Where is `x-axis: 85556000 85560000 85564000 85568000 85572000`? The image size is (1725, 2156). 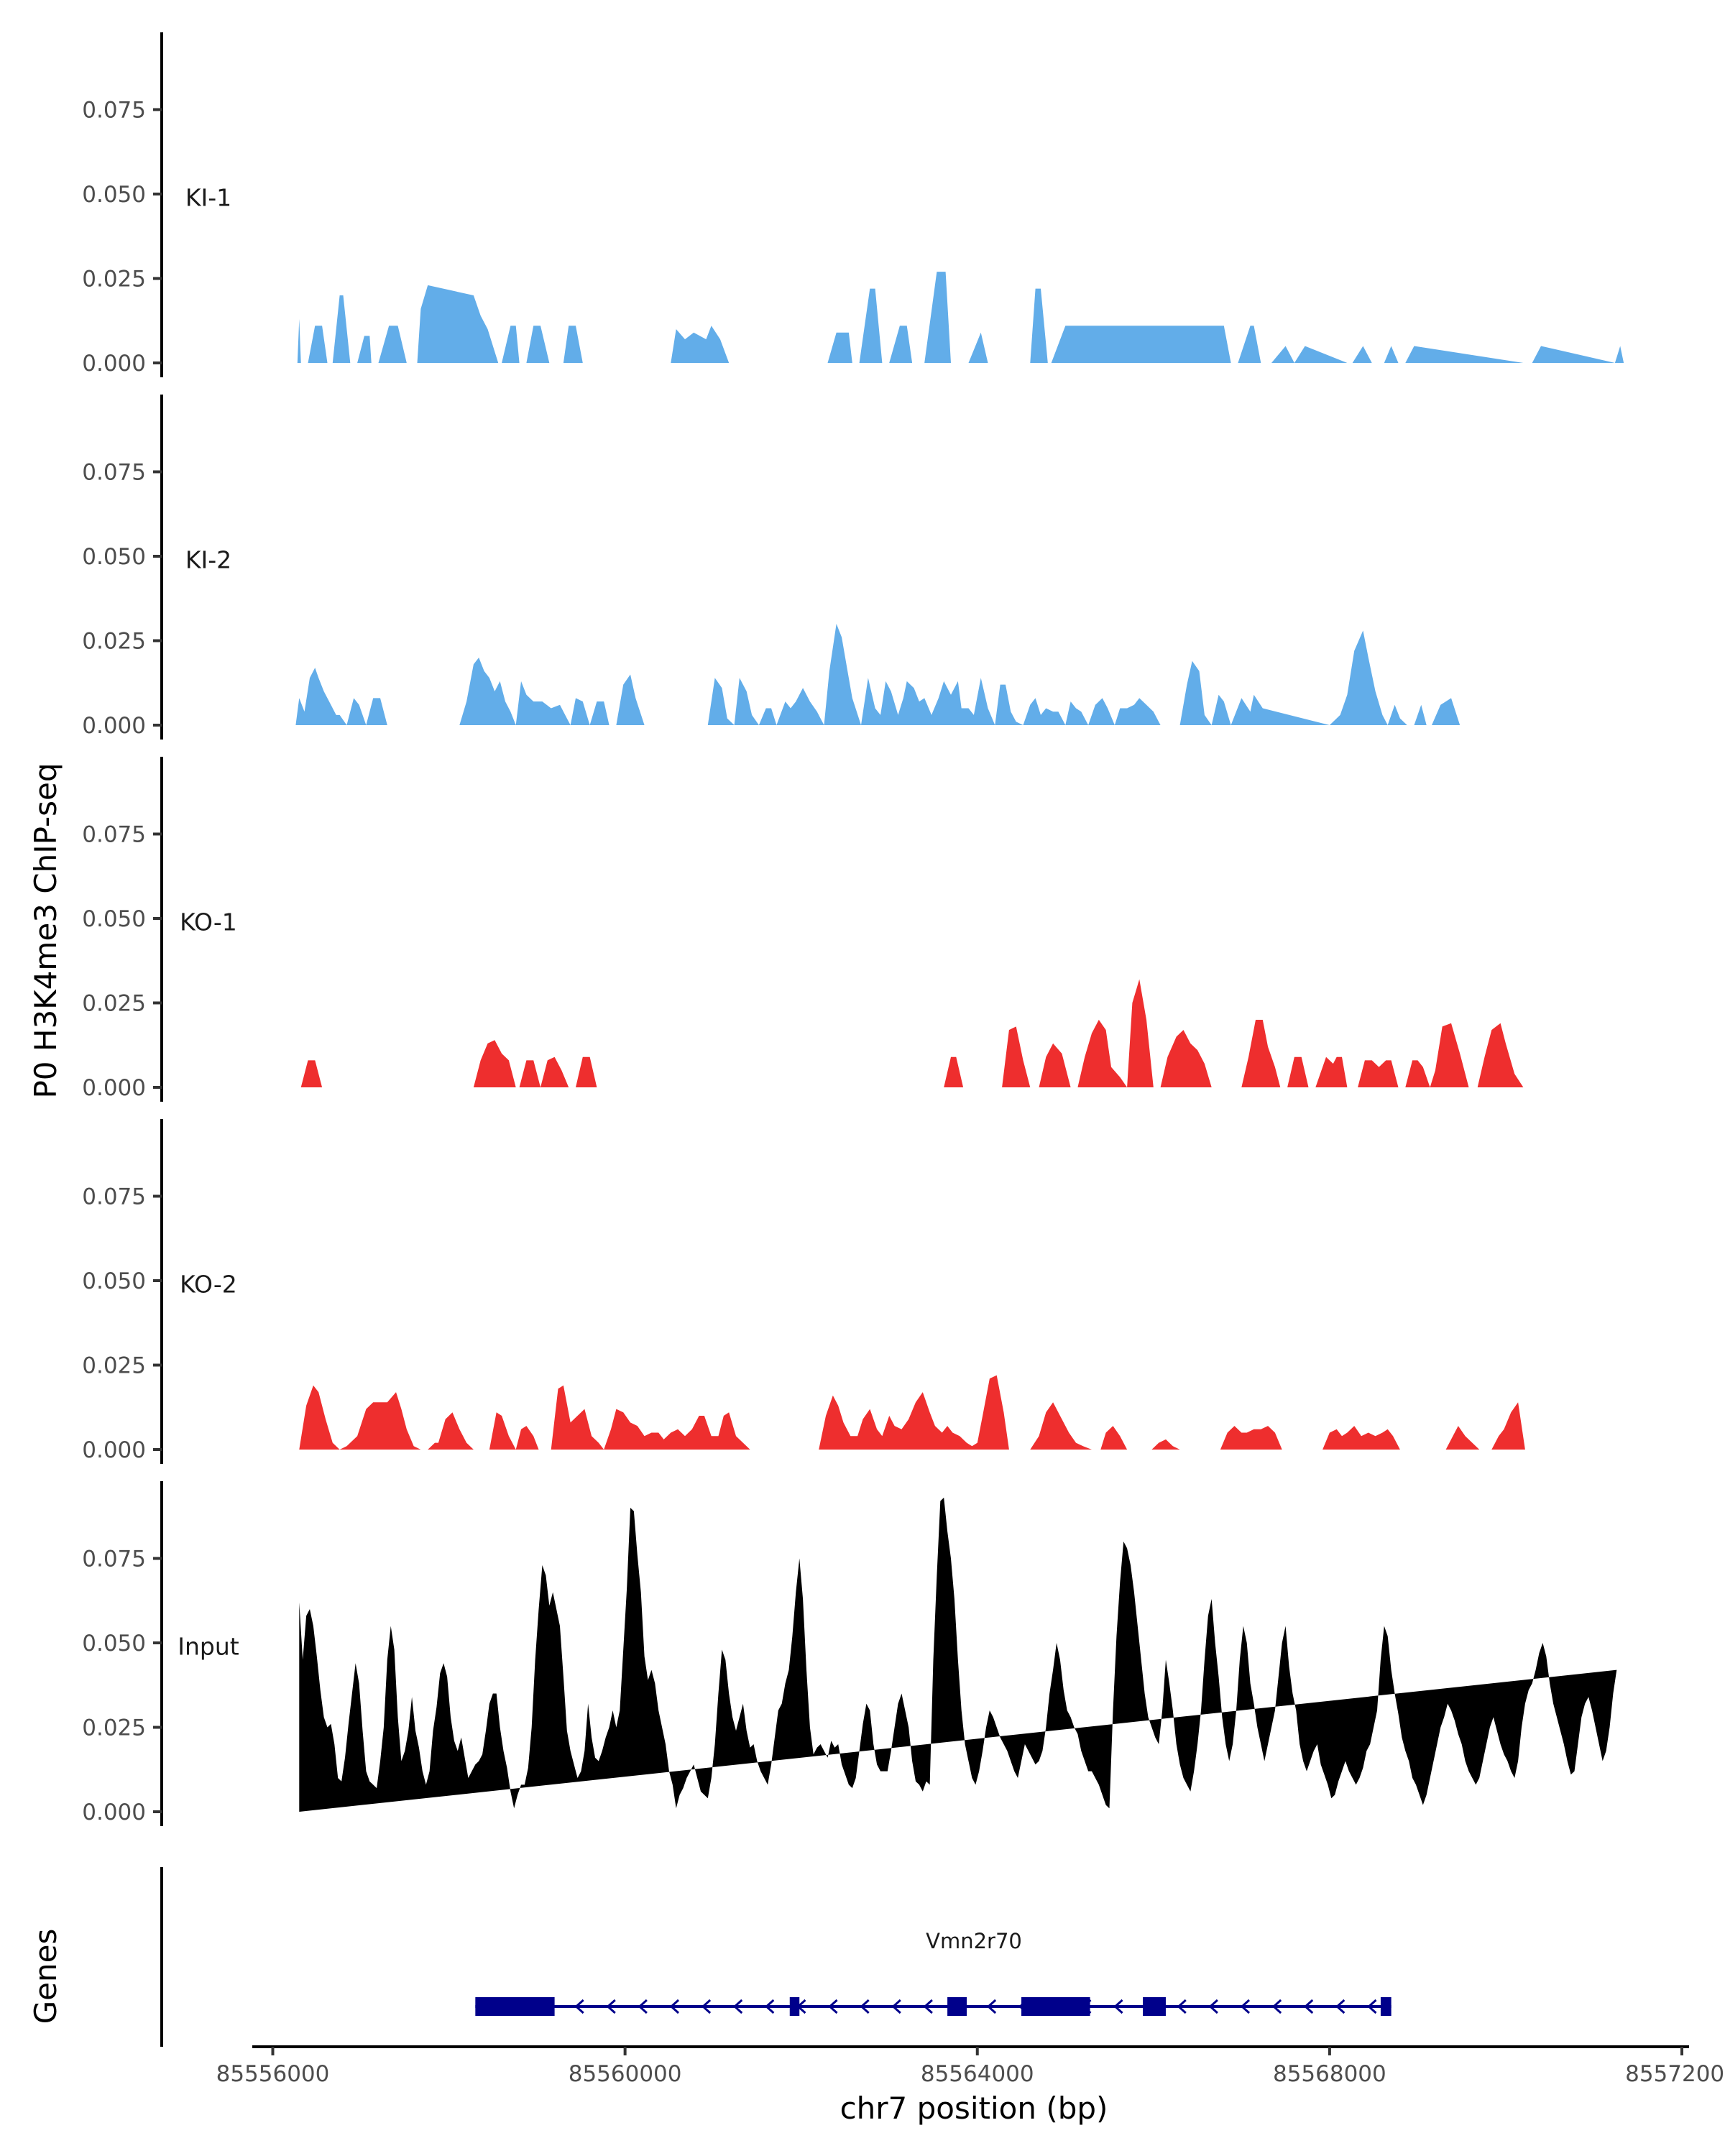
x-axis: 85556000 85560000 85564000 85568000 85572000 is located at coordinates (970, 2066).